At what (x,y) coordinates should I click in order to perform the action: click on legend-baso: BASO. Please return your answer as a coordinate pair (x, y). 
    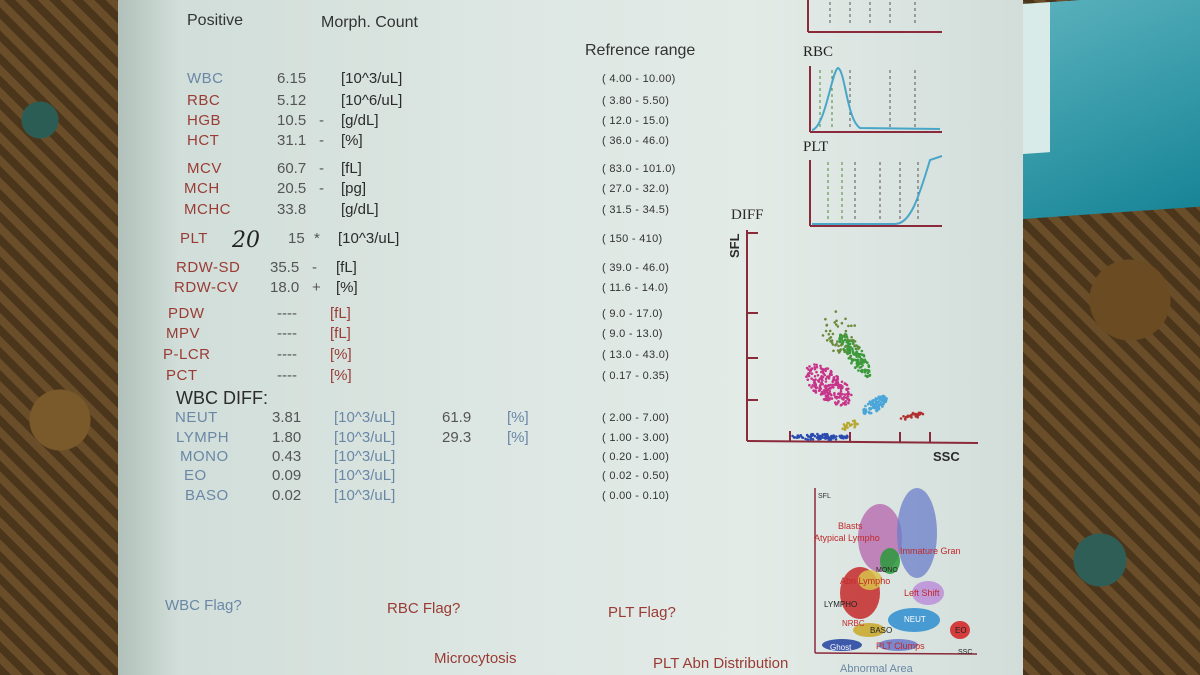
    Looking at the image, I should click on (881, 630).